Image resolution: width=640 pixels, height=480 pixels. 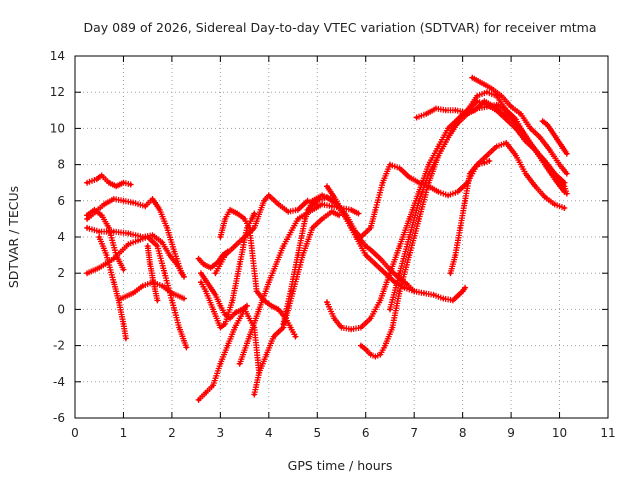 I want to click on x-tick-label: 3, so click(x=221, y=433).